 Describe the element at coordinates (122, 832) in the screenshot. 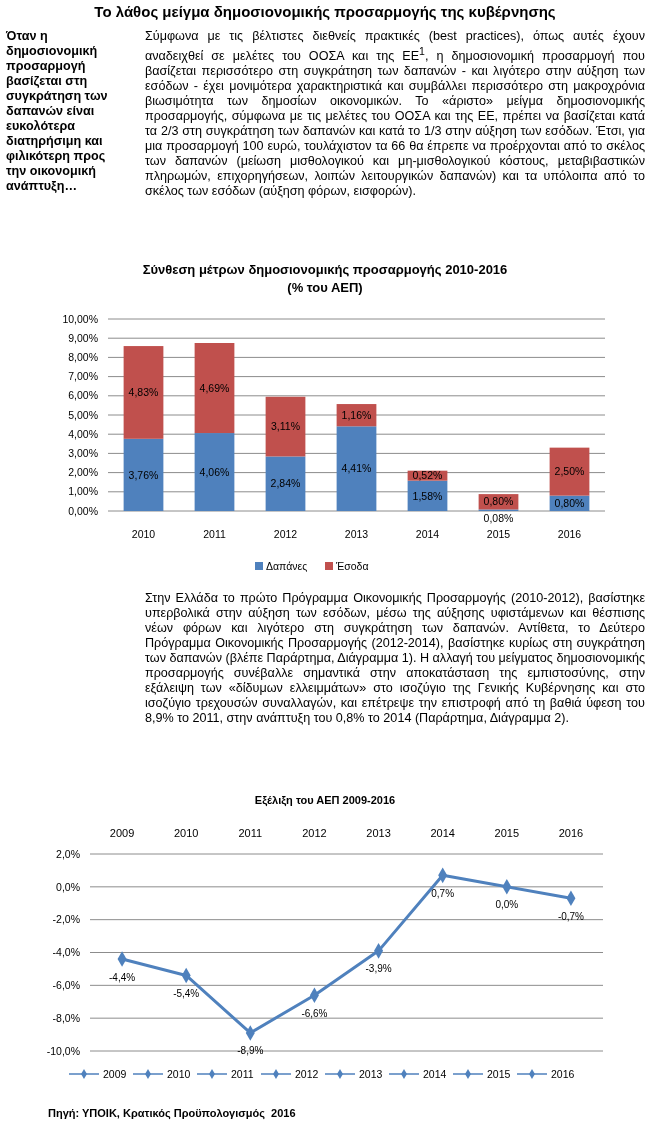

I see `category-label: 2009` at that location.